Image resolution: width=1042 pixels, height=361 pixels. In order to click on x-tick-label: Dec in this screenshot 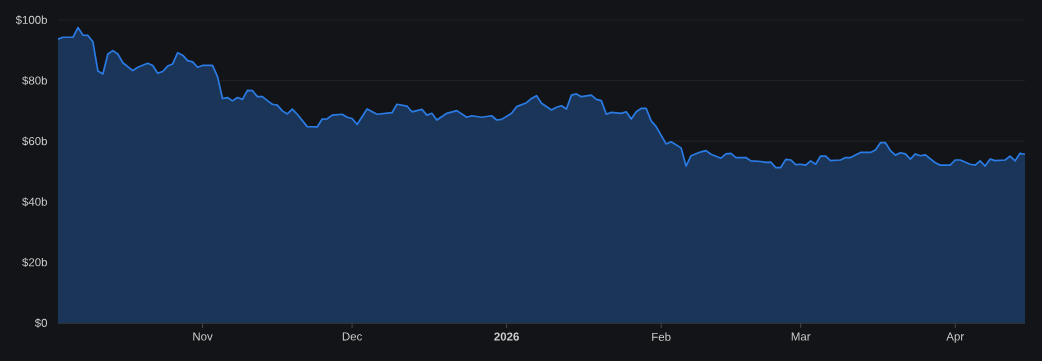, I will do `click(352, 336)`.